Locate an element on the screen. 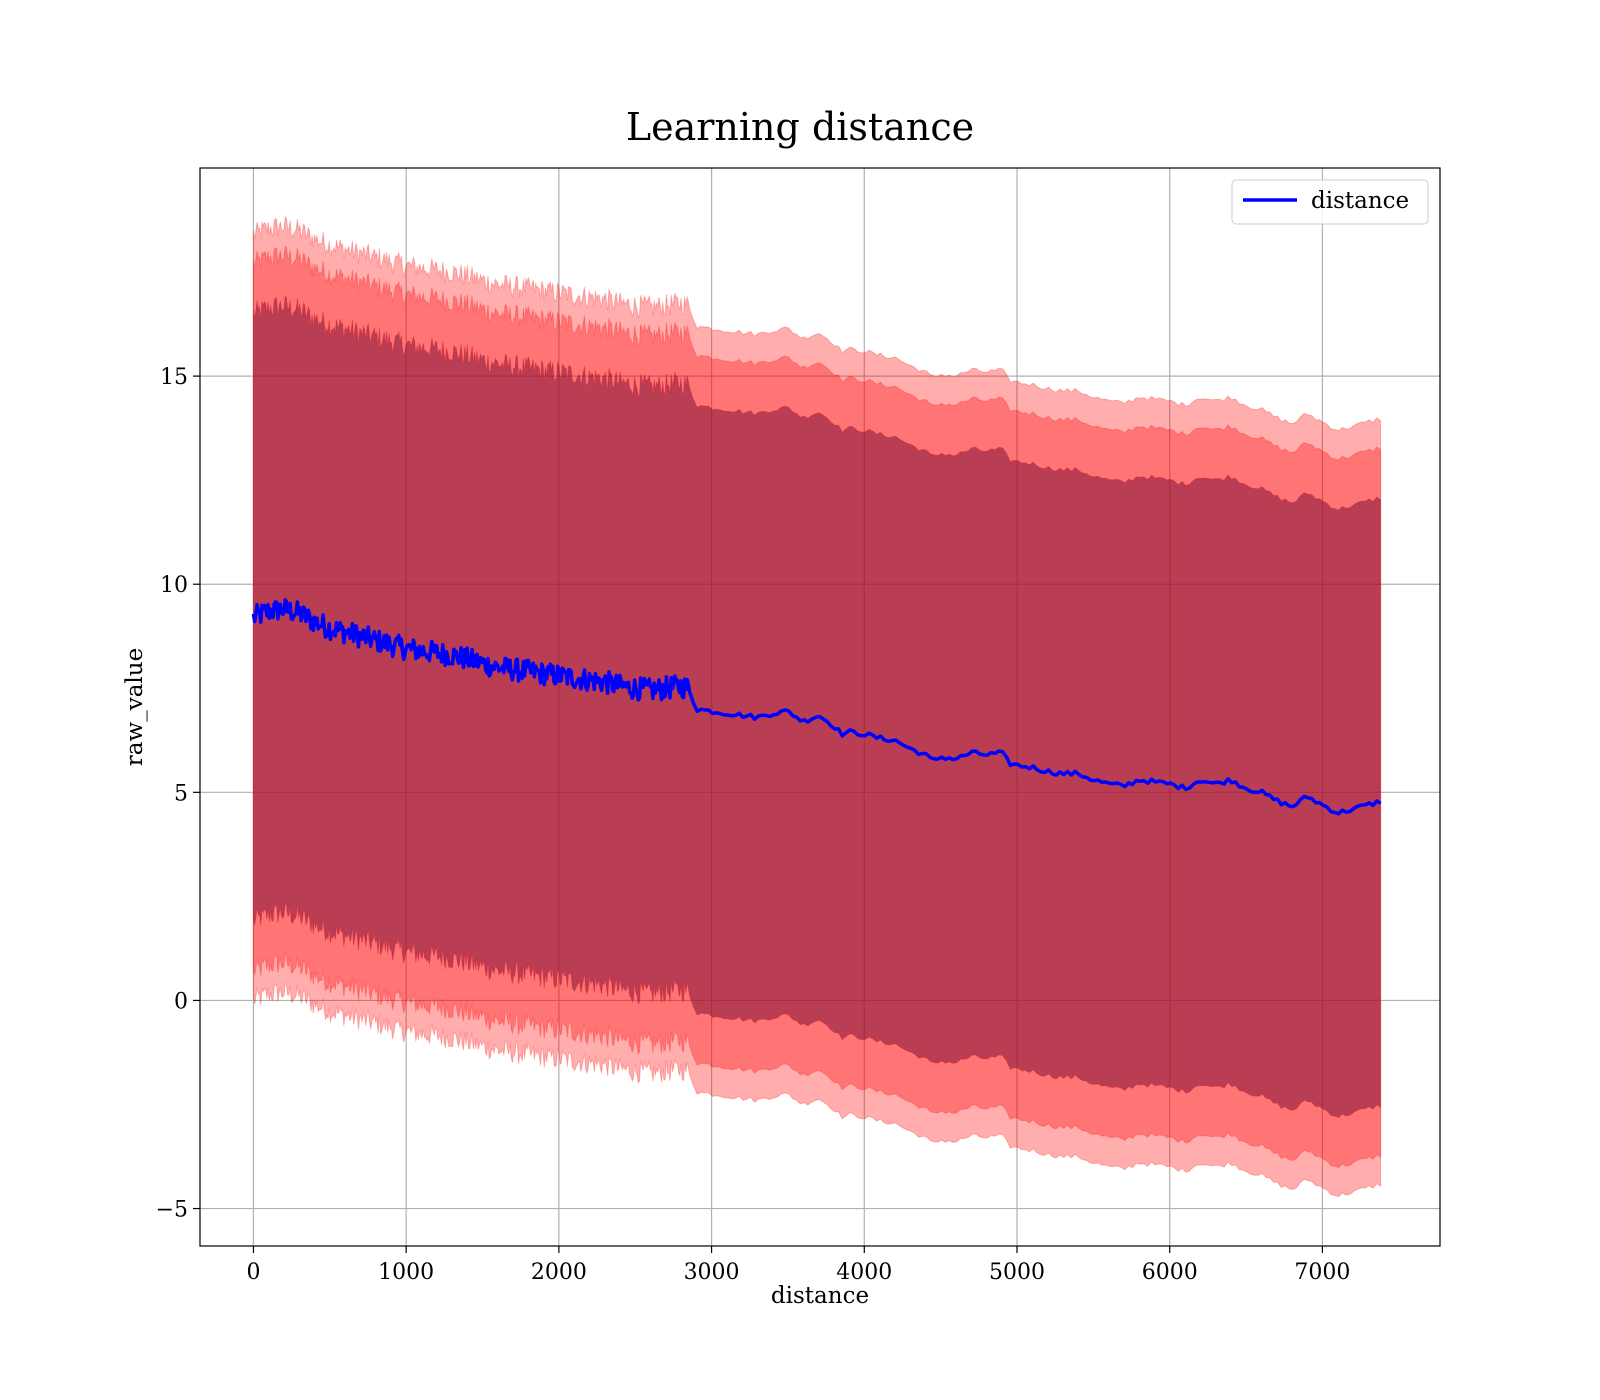 The width and height of the screenshot is (1600, 1400). chart-title: Learning distance is located at coordinates (800, 127).